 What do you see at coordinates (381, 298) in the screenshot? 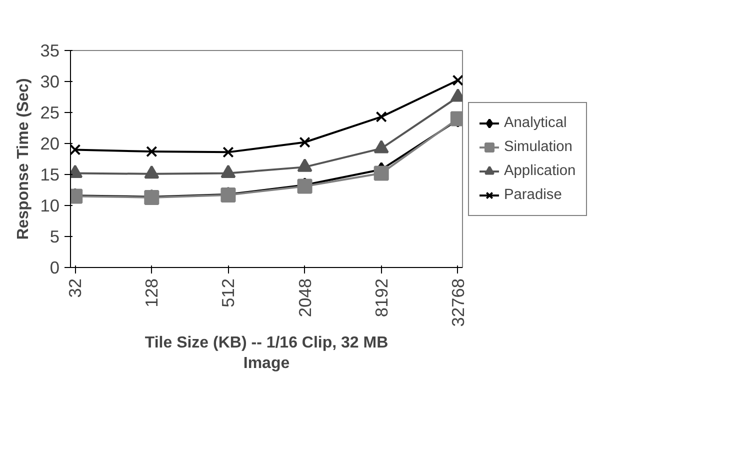
I see `x-tick-label: 8192` at bounding box center [381, 298].